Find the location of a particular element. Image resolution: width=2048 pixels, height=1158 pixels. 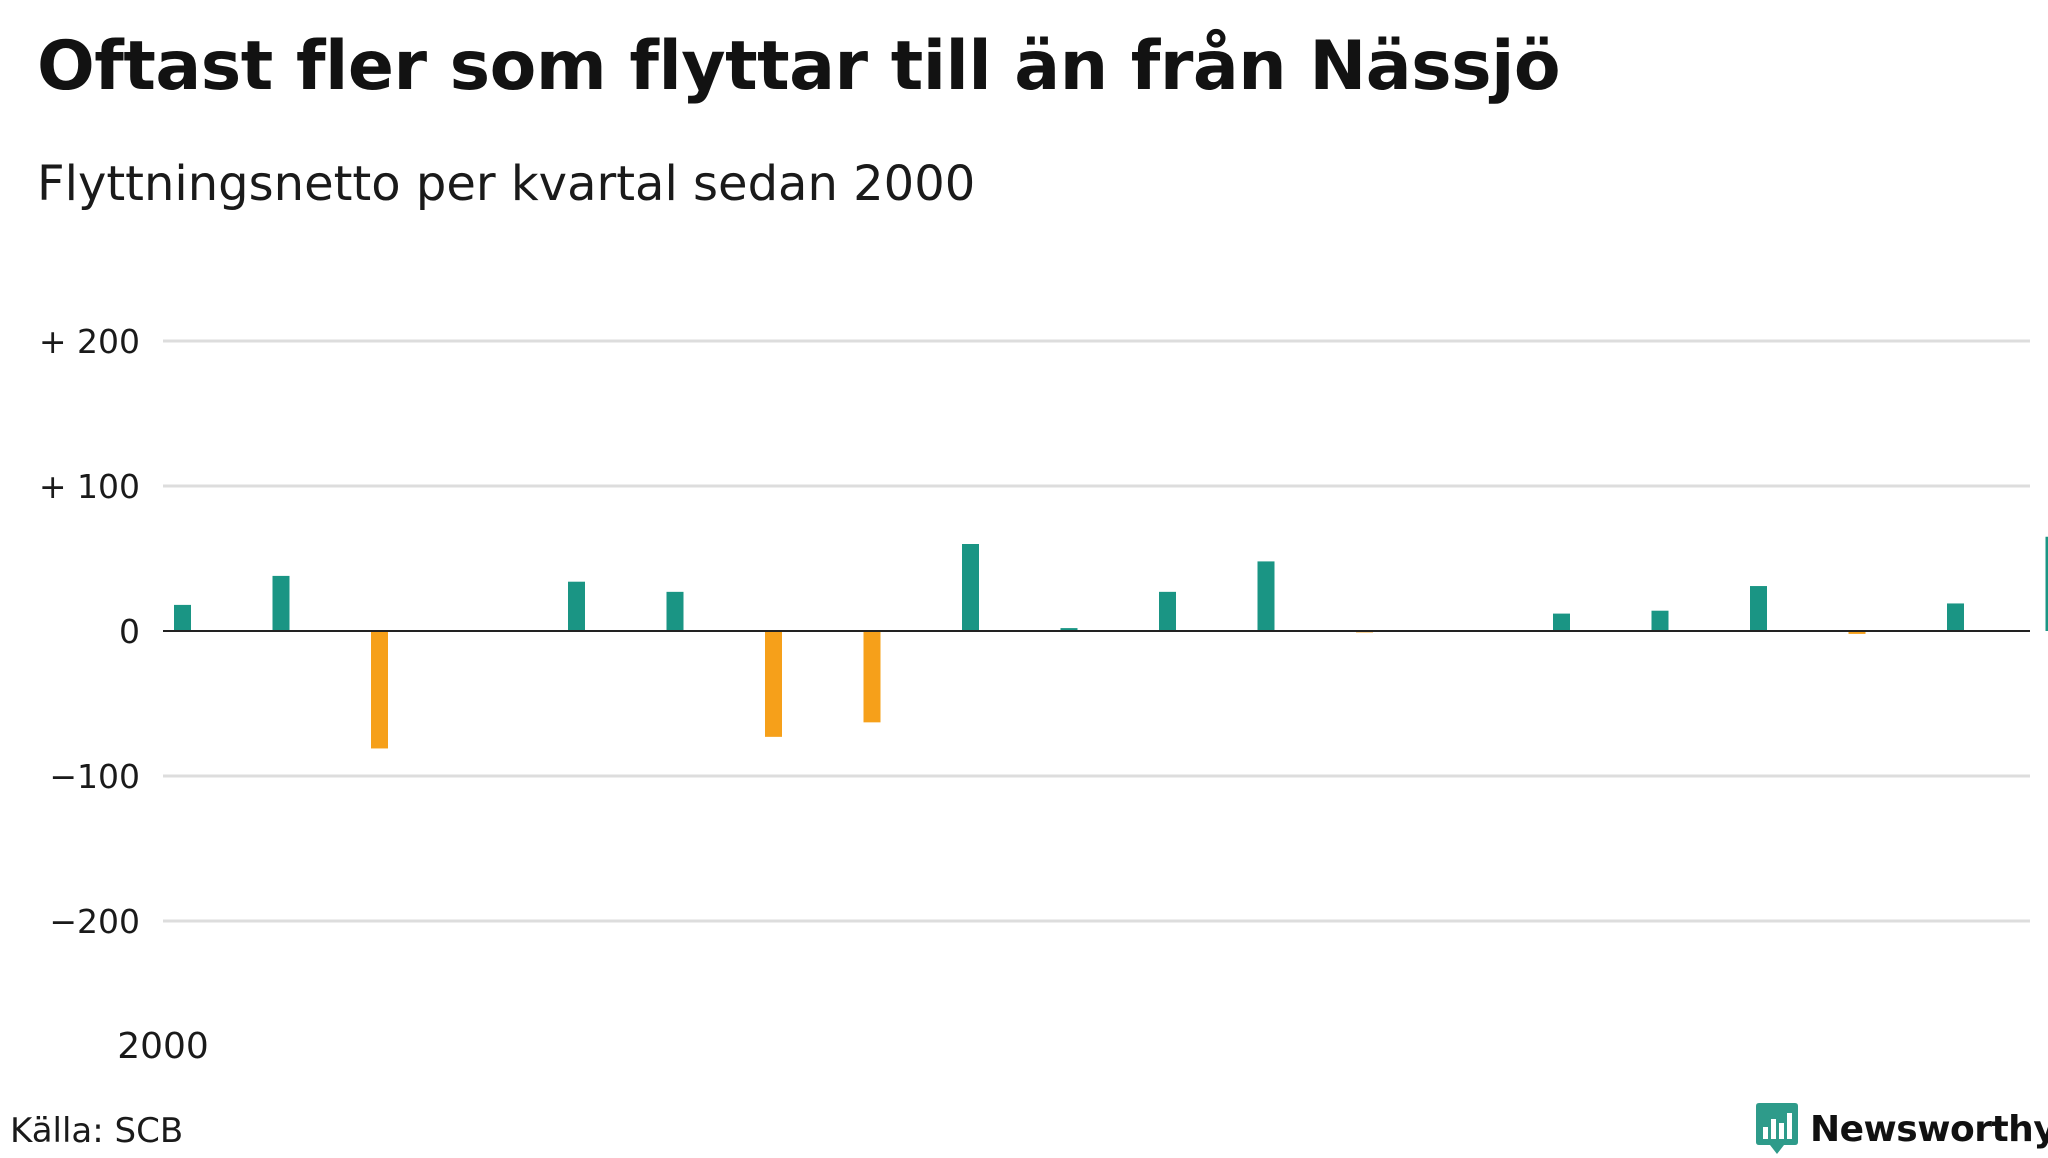

y-axis-tick-labels: + 200 + 100 0 −100 −200 is located at coordinates (89, 631).